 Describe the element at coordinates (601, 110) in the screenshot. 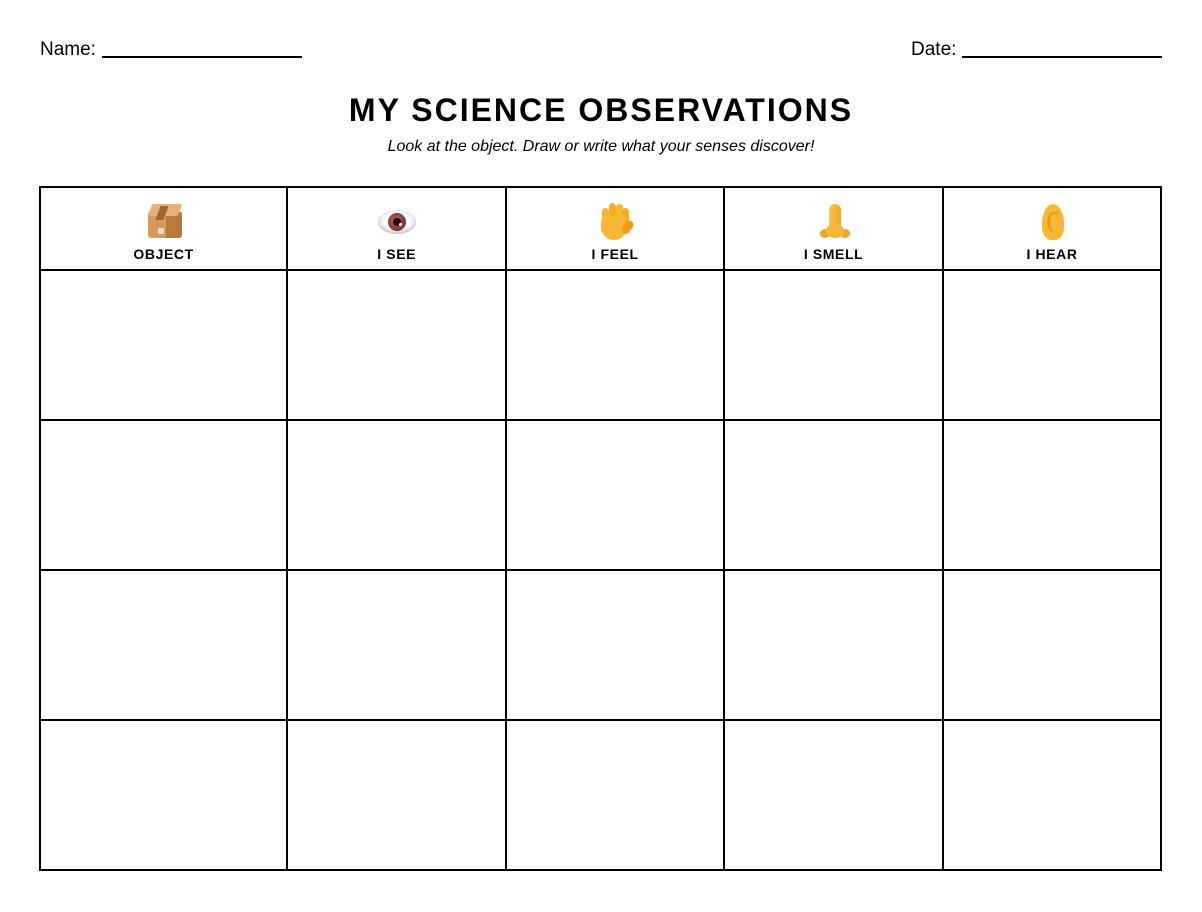

I see `page-title: MY SCIENCE OBSERVATIONS` at that location.